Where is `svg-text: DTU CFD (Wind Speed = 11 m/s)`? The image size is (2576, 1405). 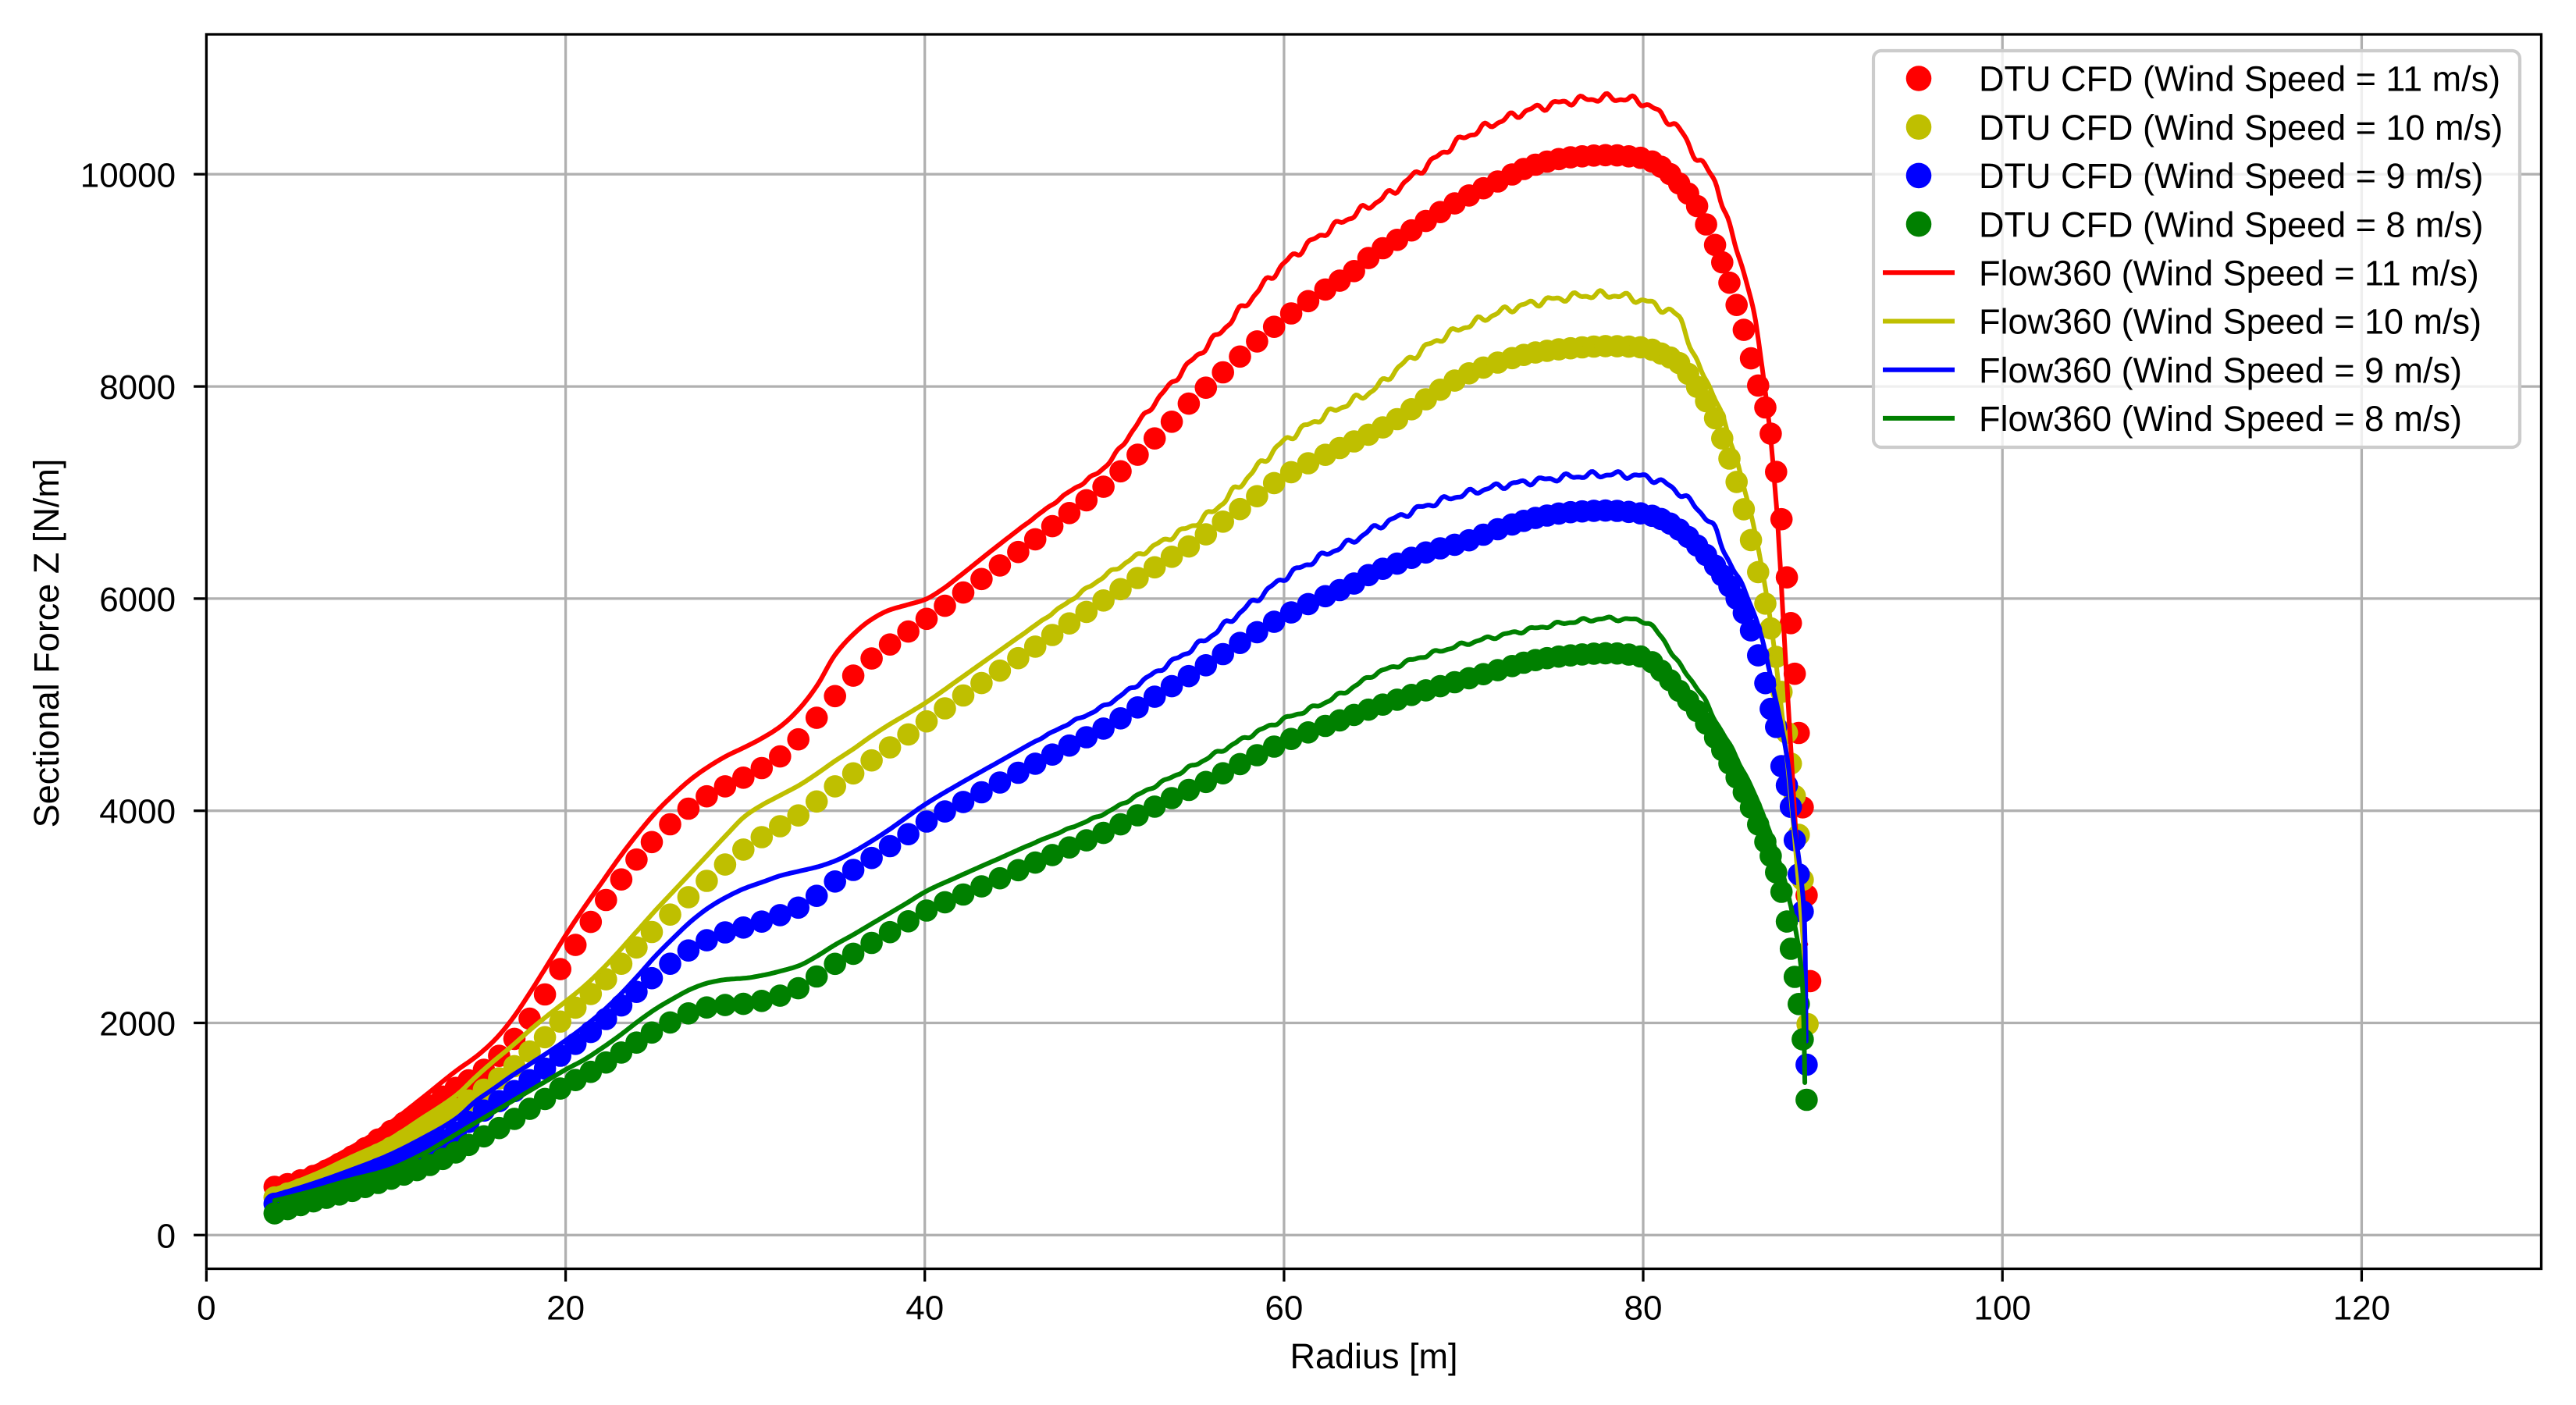 svg-text: DTU CFD (Wind Speed = 11 m/s) is located at coordinates (2239, 79).